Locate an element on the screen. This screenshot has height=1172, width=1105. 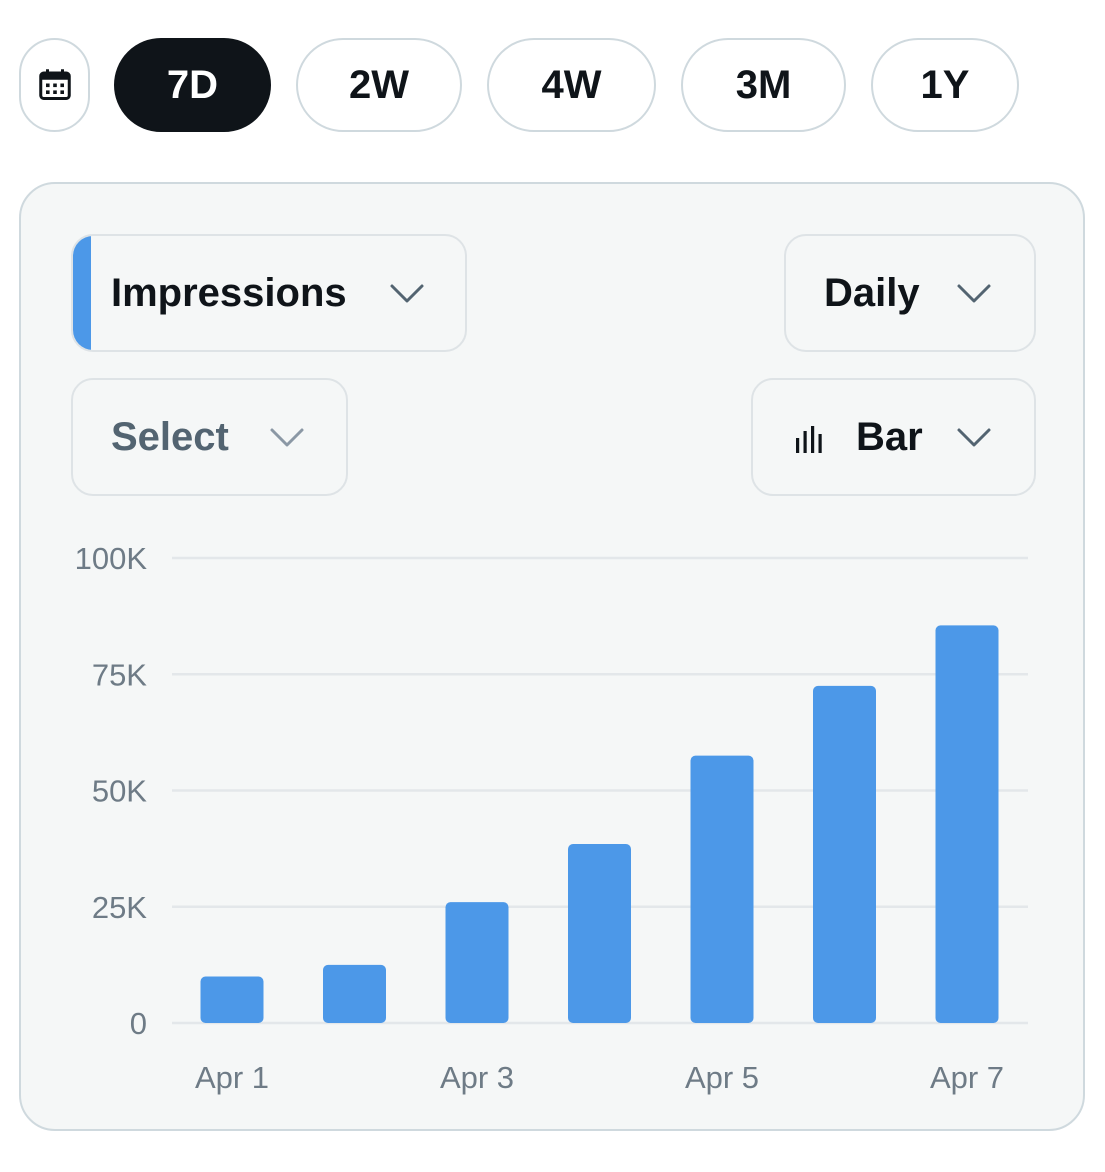
range-tab-3m: 3M is located at coordinates (763, 85).